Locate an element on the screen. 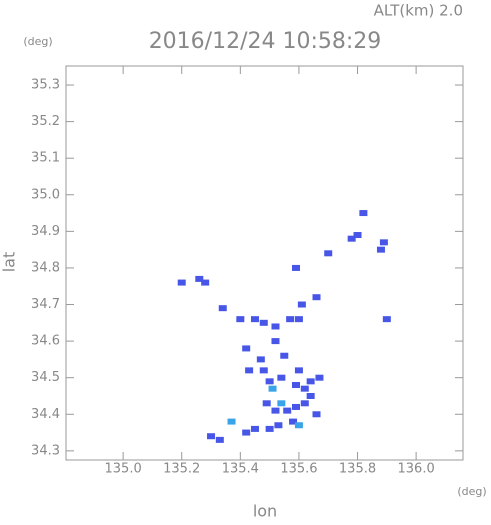  x-axis-label: lon is located at coordinates (265, 511).